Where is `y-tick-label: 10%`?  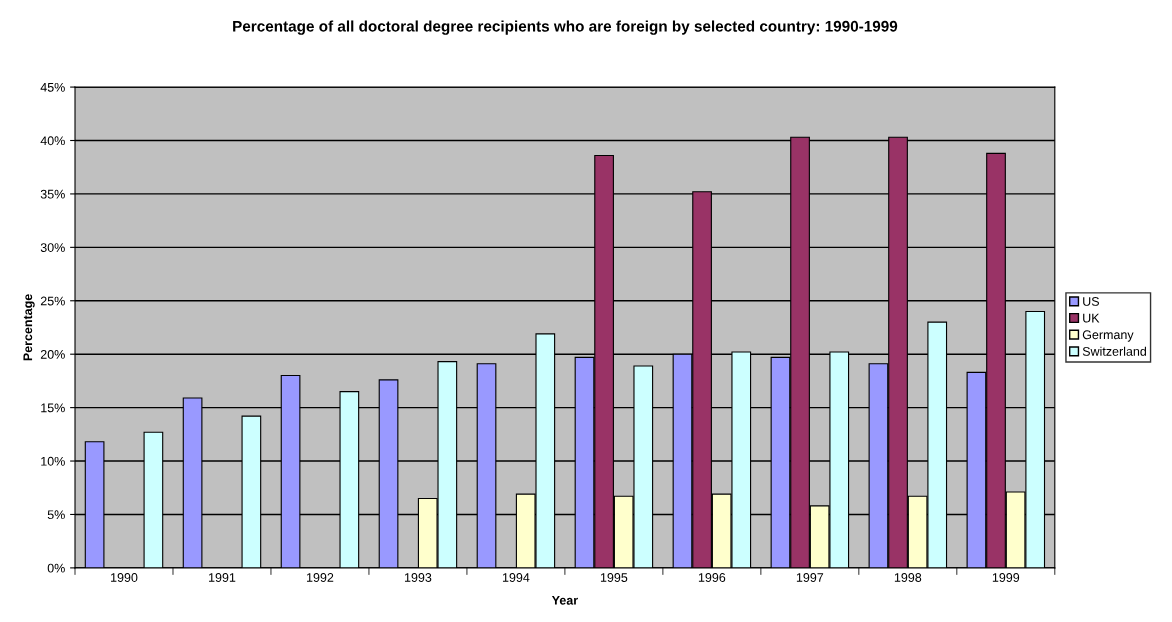 y-tick-label: 10% is located at coordinates (53, 461).